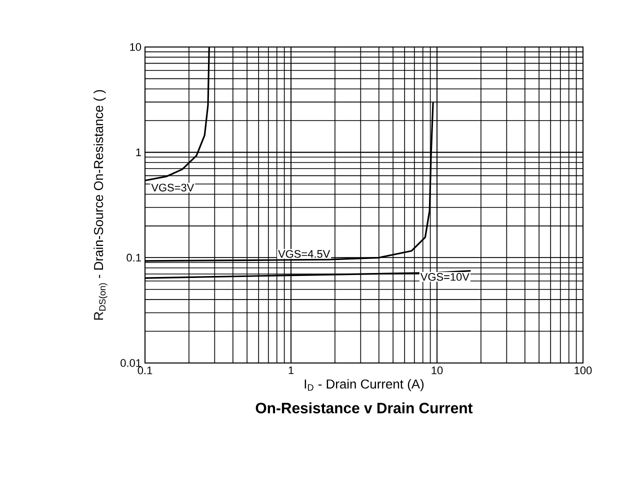 Image resolution: width=621 pixels, height=504 pixels. I want to click on x-tick-label: 10, so click(437, 370).